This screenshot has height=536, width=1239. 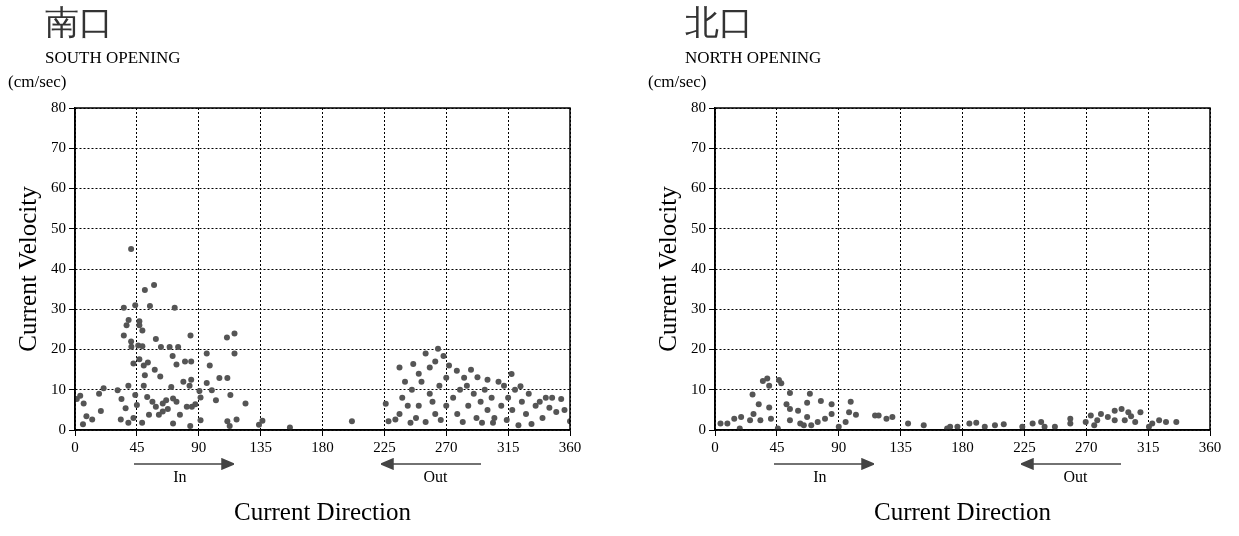 I want to click on chart-subtitle: SOUTH OPENING, so click(x=113, y=58).